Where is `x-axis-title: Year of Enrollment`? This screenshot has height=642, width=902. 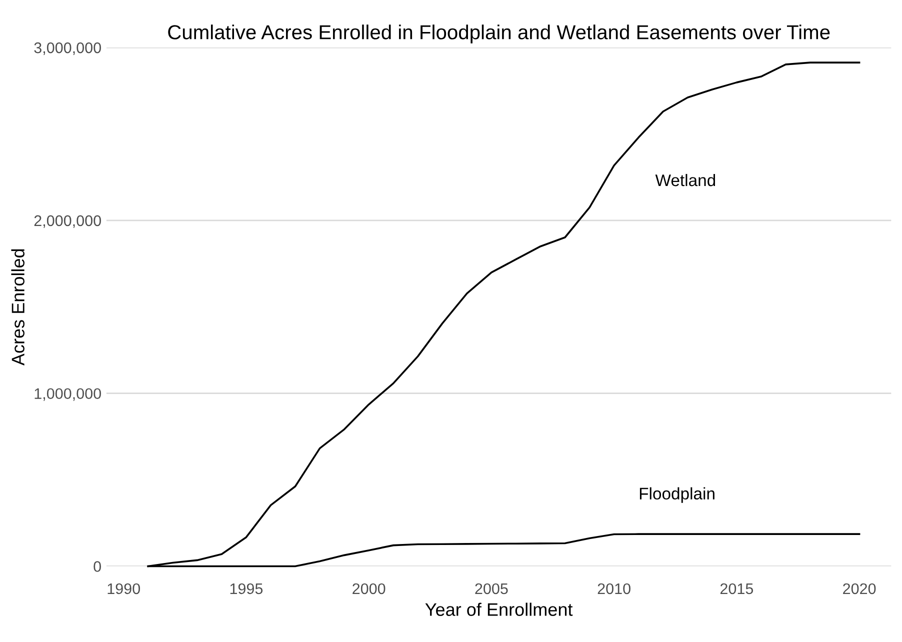 x-axis-title: Year of Enrollment is located at coordinates (499, 609).